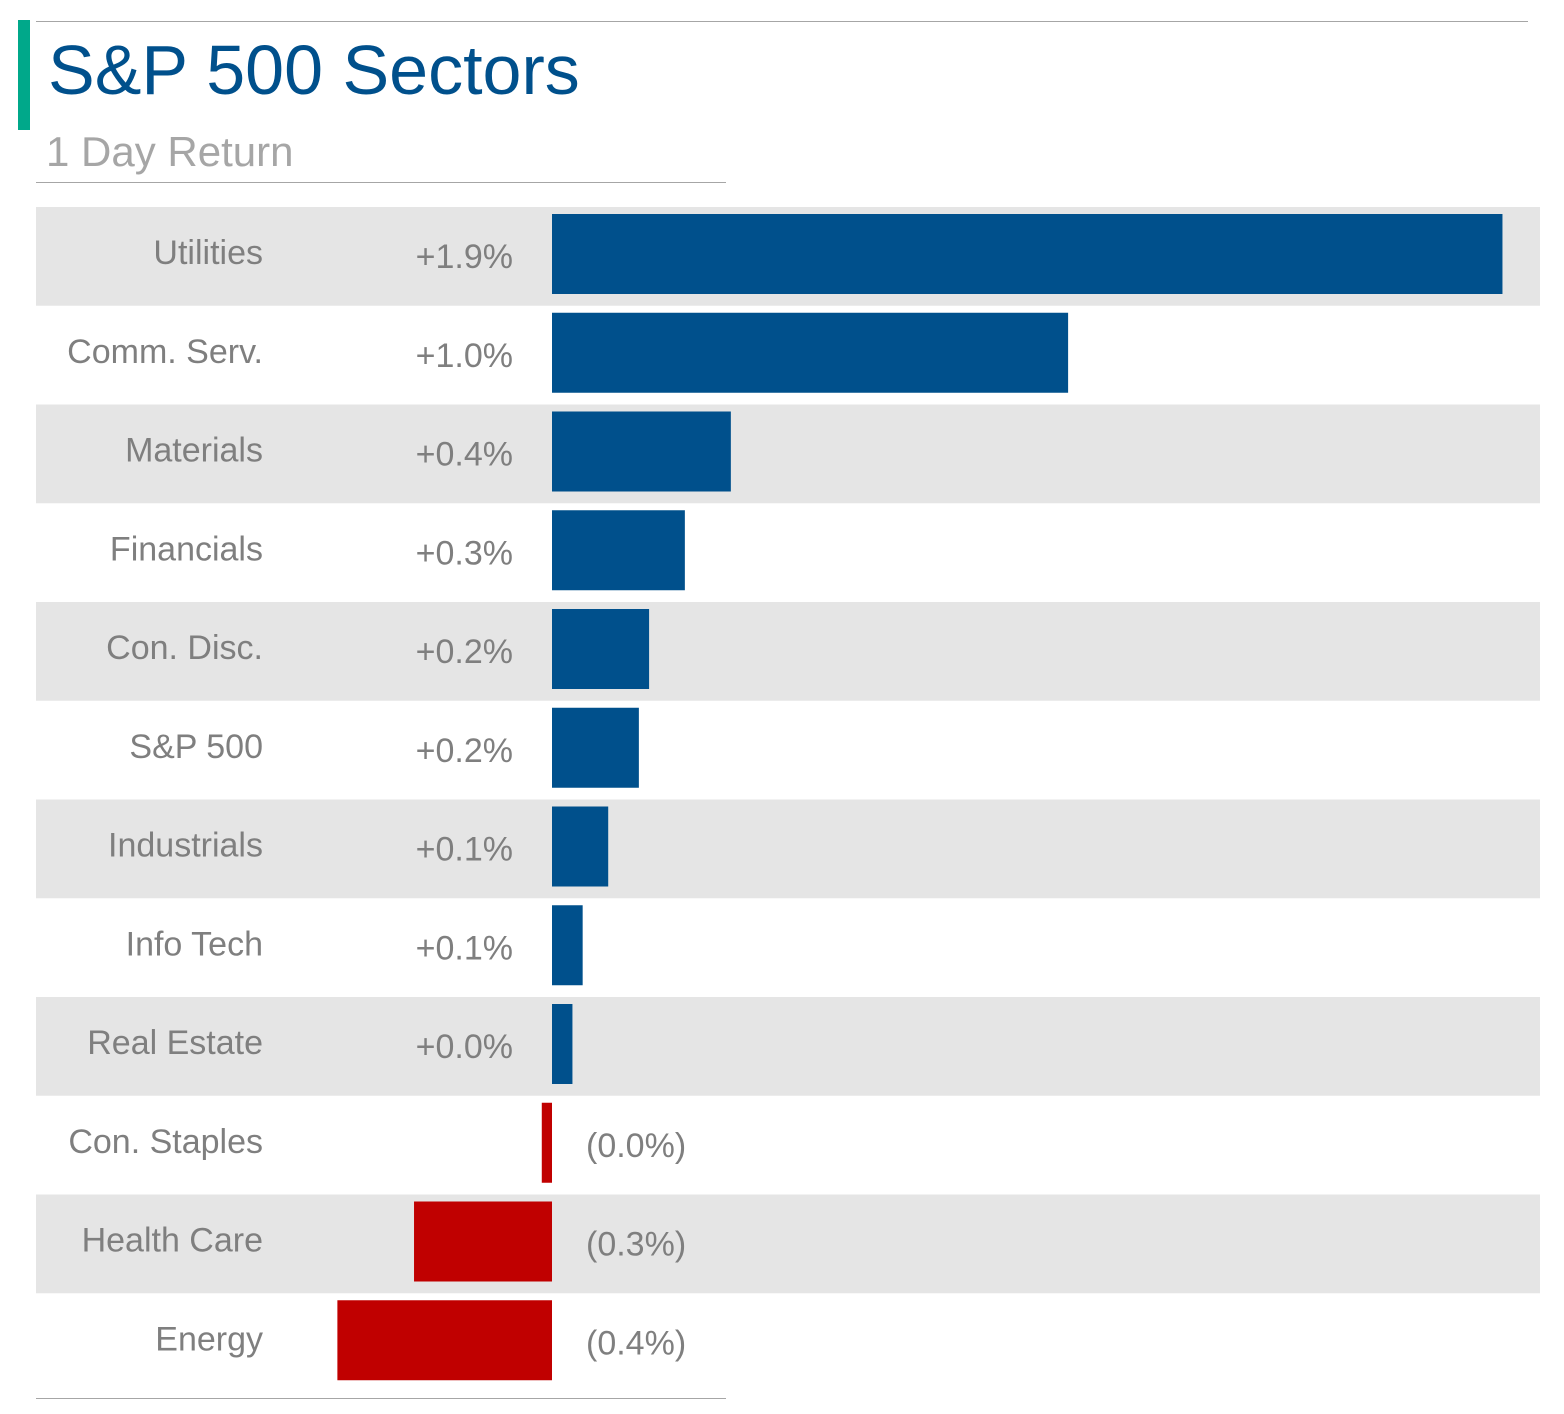 This screenshot has width=1564, height=1414. Describe the element at coordinates (464, 1047) in the screenshot. I see `data-label: +0.0%` at that location.